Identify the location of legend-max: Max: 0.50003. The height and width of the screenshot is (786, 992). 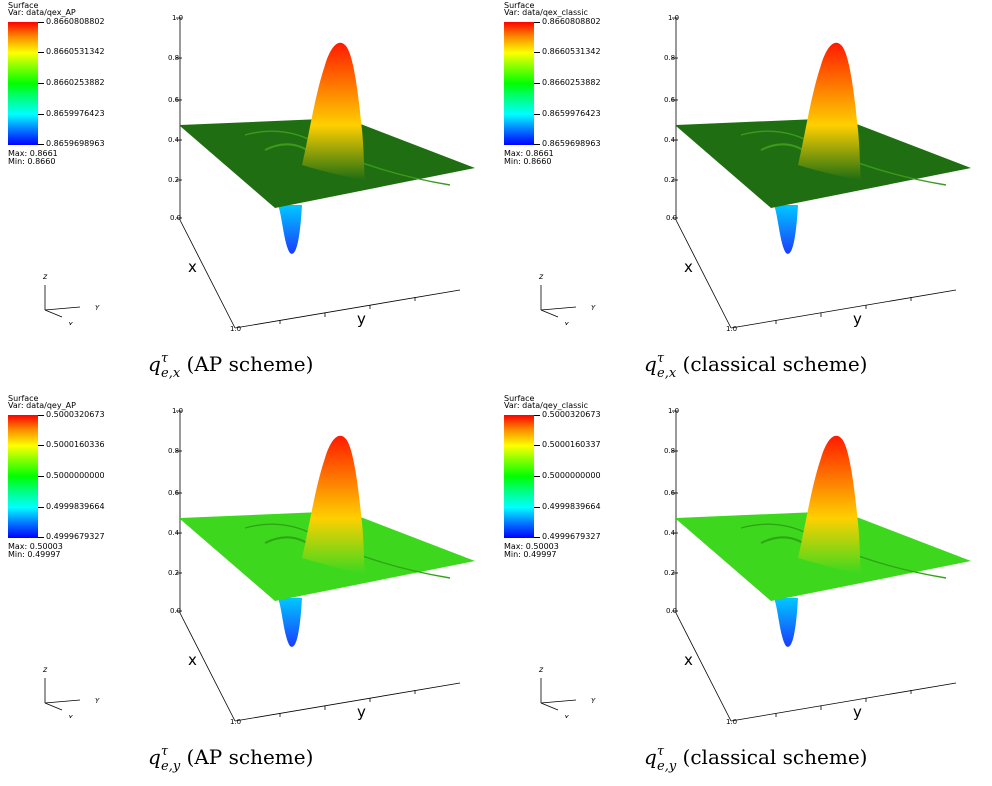
(531, 546).